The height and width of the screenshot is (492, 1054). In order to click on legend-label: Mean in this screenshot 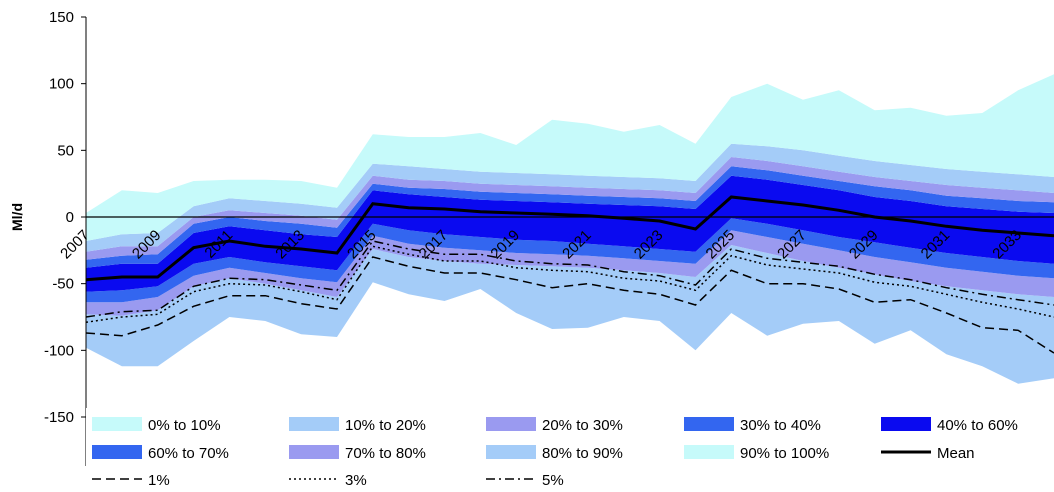, I will do `click(956, 453)`.